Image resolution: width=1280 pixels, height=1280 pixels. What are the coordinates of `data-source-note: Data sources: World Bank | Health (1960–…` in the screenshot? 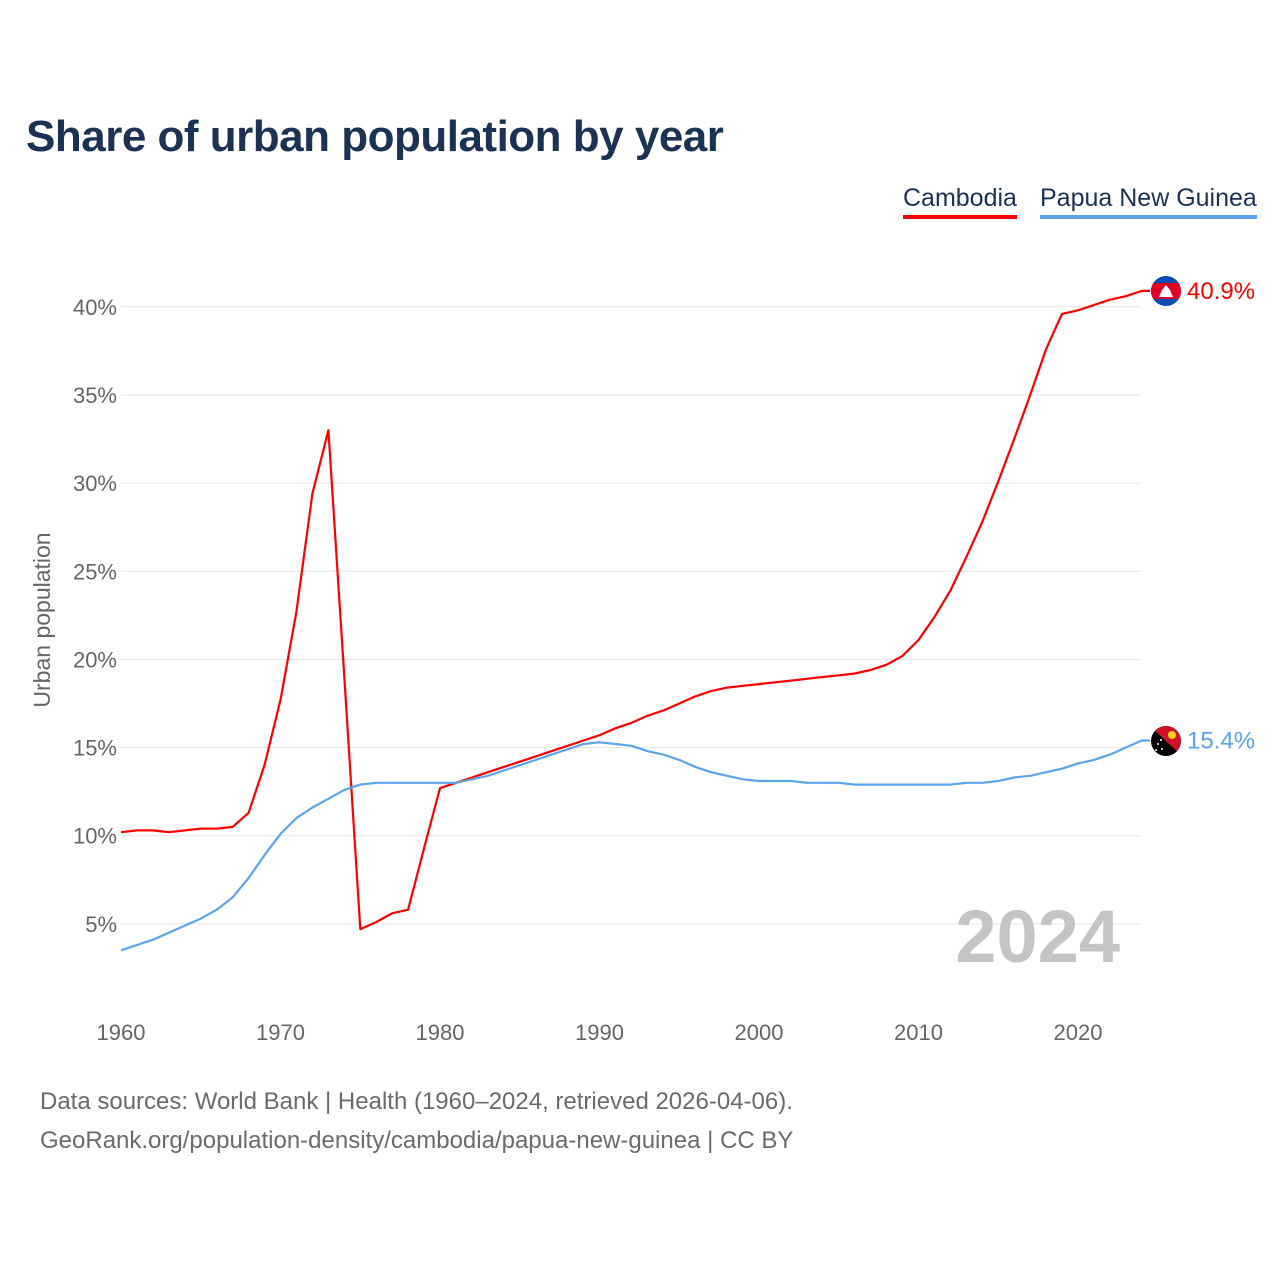 It's located at (416, 1101).